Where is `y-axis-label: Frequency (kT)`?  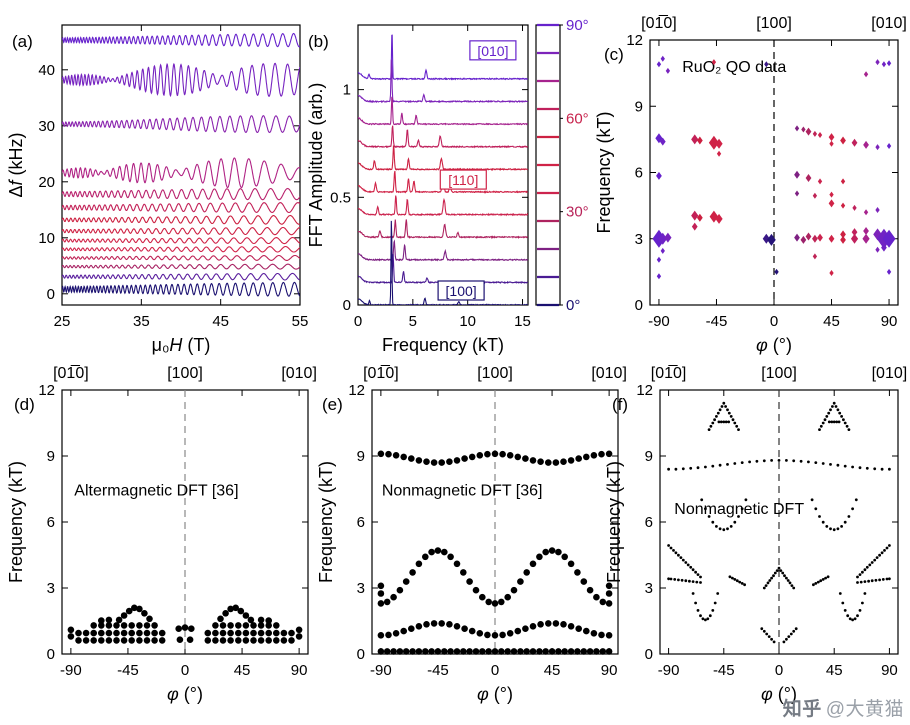
y-axis-label: Frequency (kT) is located at coordinates (604, 172).